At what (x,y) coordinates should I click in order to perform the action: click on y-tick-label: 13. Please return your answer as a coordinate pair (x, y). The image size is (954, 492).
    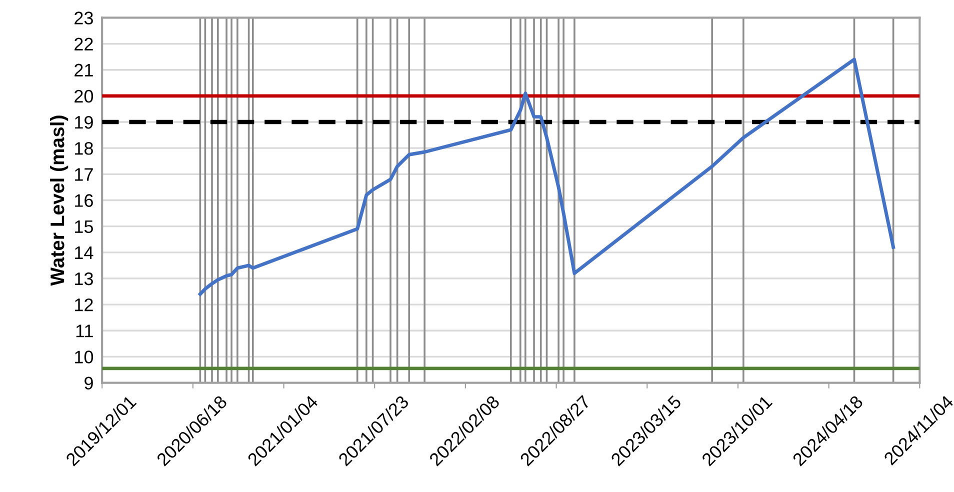
    Looking at the image, I should click on (84, 279).